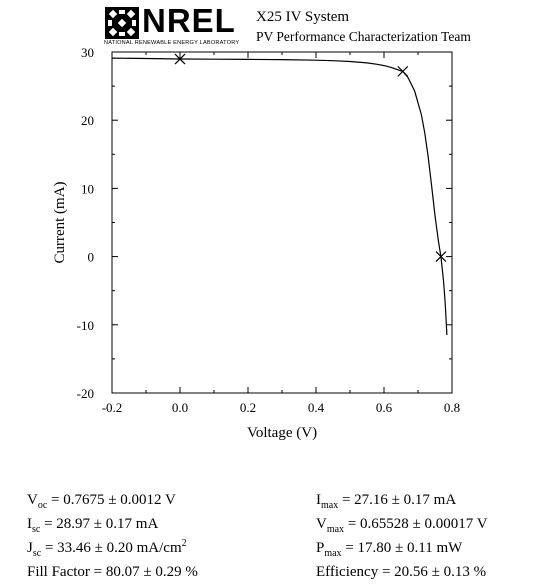 The width and height of the screenshot is (547, 588). I want to click on x-tick-label: 0.0, so click(180, 407).